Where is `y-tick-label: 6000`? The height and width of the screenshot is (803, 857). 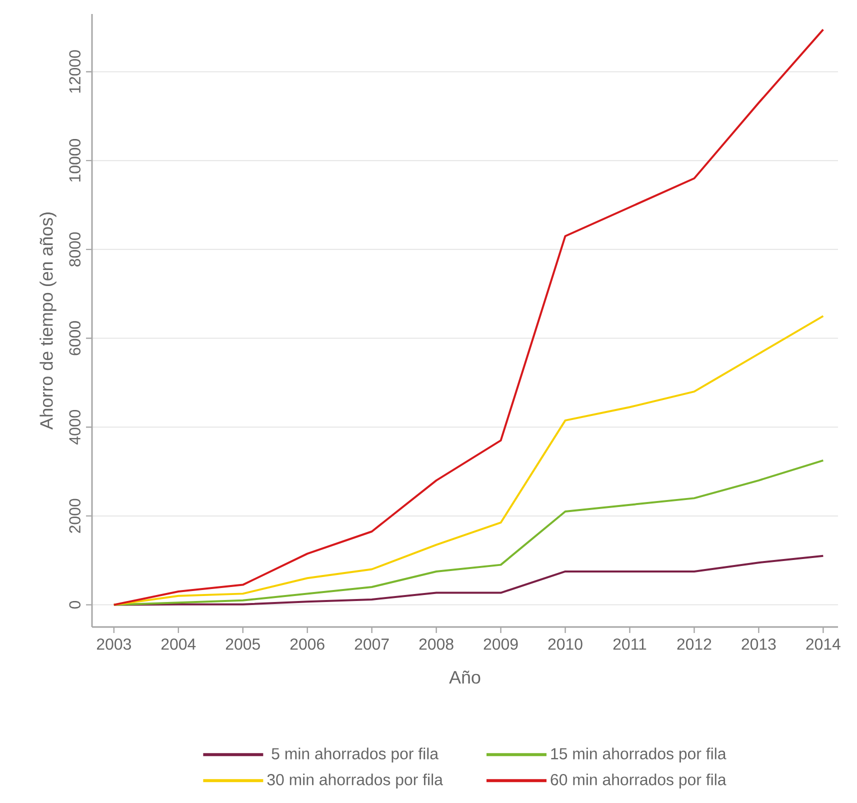
y-tick-label: 6000 is located at coordinates (75, 338).